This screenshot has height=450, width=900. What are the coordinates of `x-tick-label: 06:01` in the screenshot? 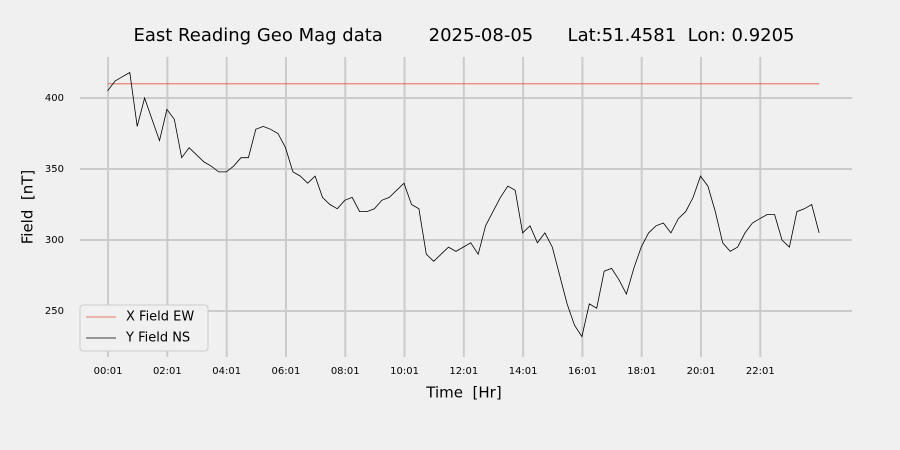 It's located at (286, 371).